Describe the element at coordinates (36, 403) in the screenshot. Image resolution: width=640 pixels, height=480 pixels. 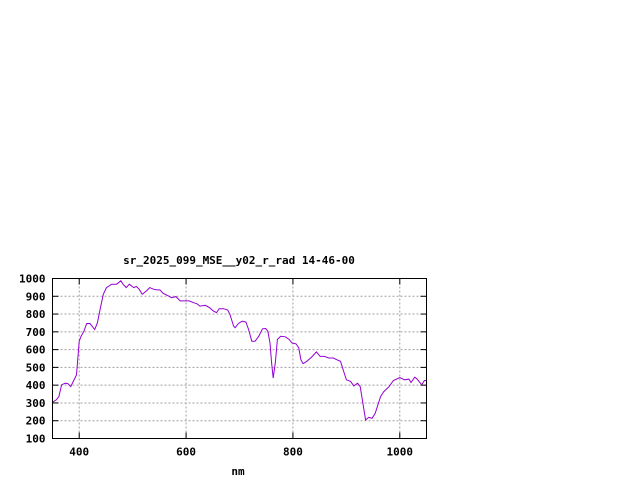
I see `y-tick-label: 300` at that location.